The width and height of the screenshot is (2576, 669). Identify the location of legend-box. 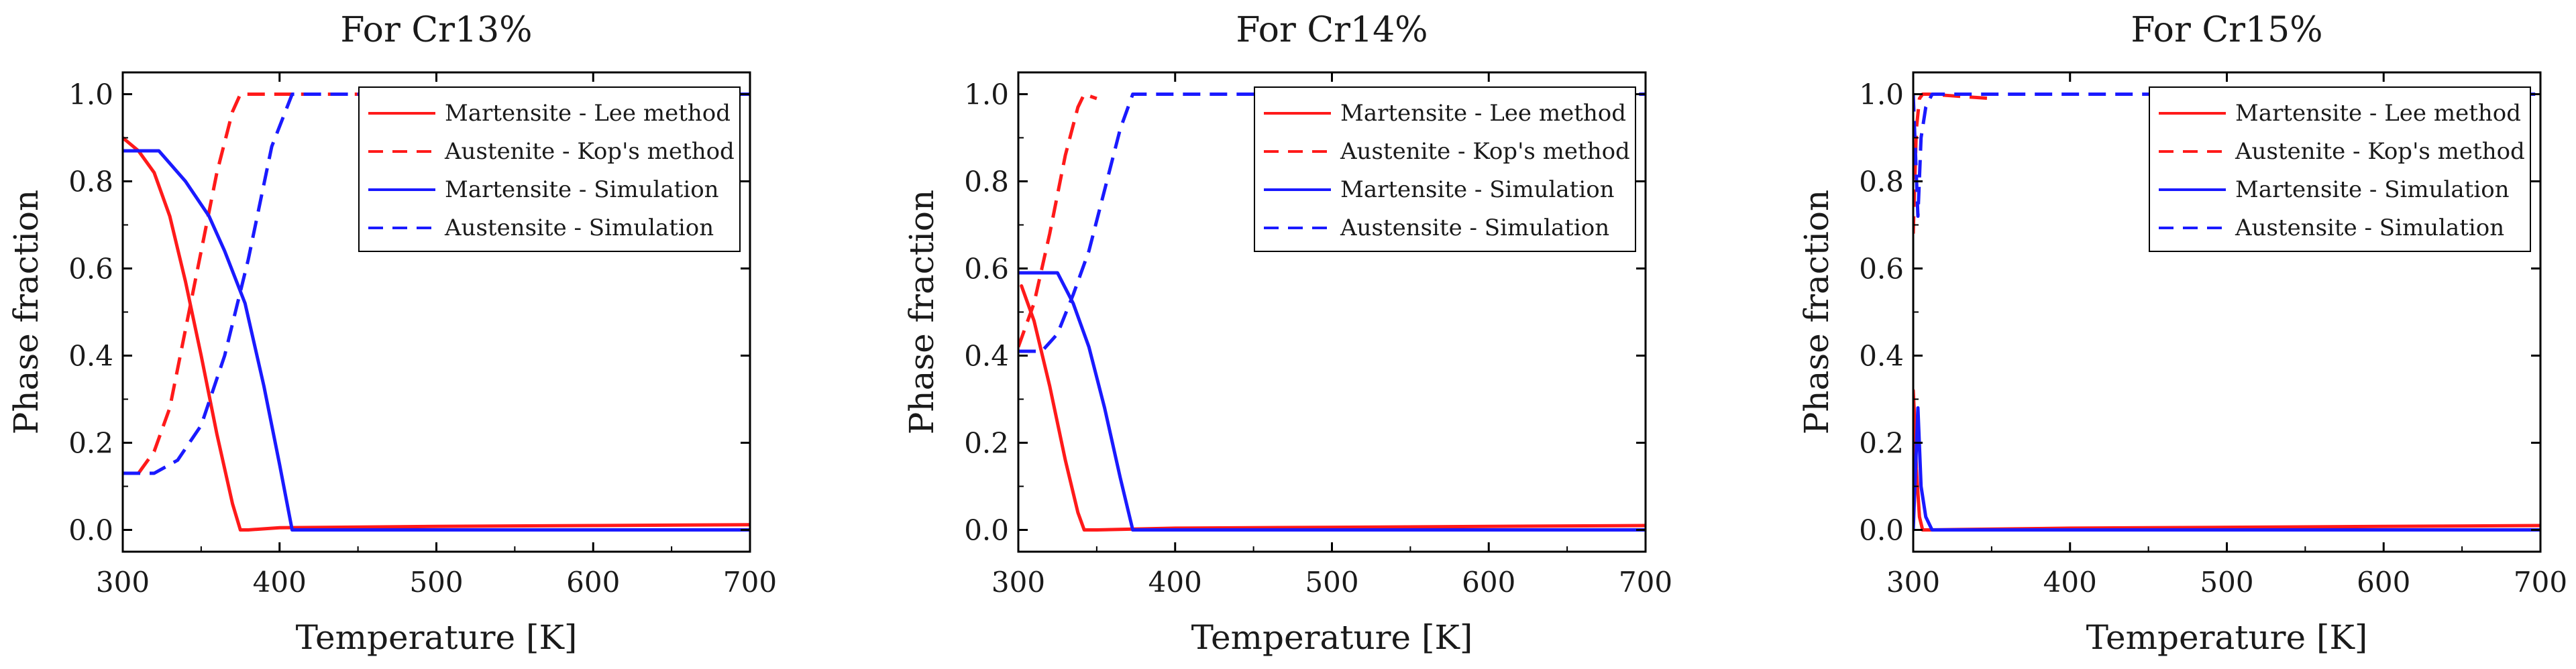
(549, 169).